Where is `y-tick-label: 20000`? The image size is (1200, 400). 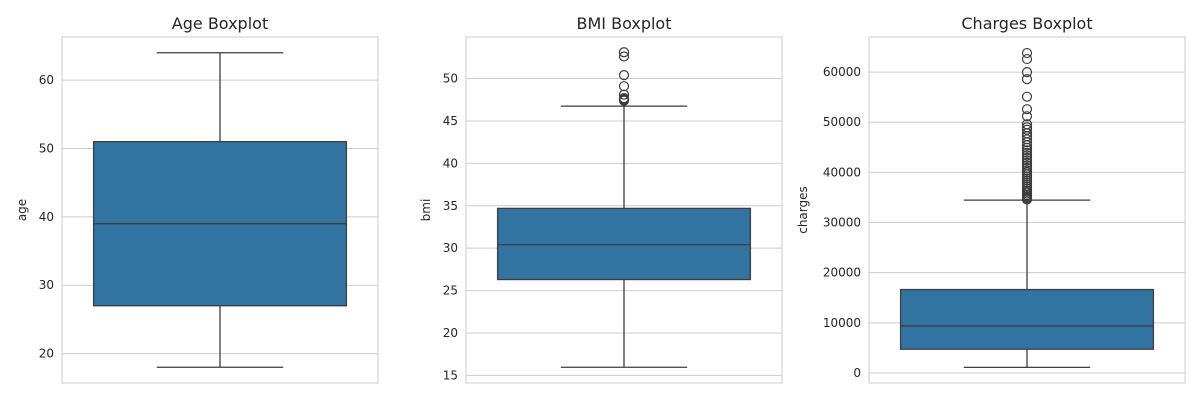
y-tick-label: 20000 is located at coordinates (842, 273).